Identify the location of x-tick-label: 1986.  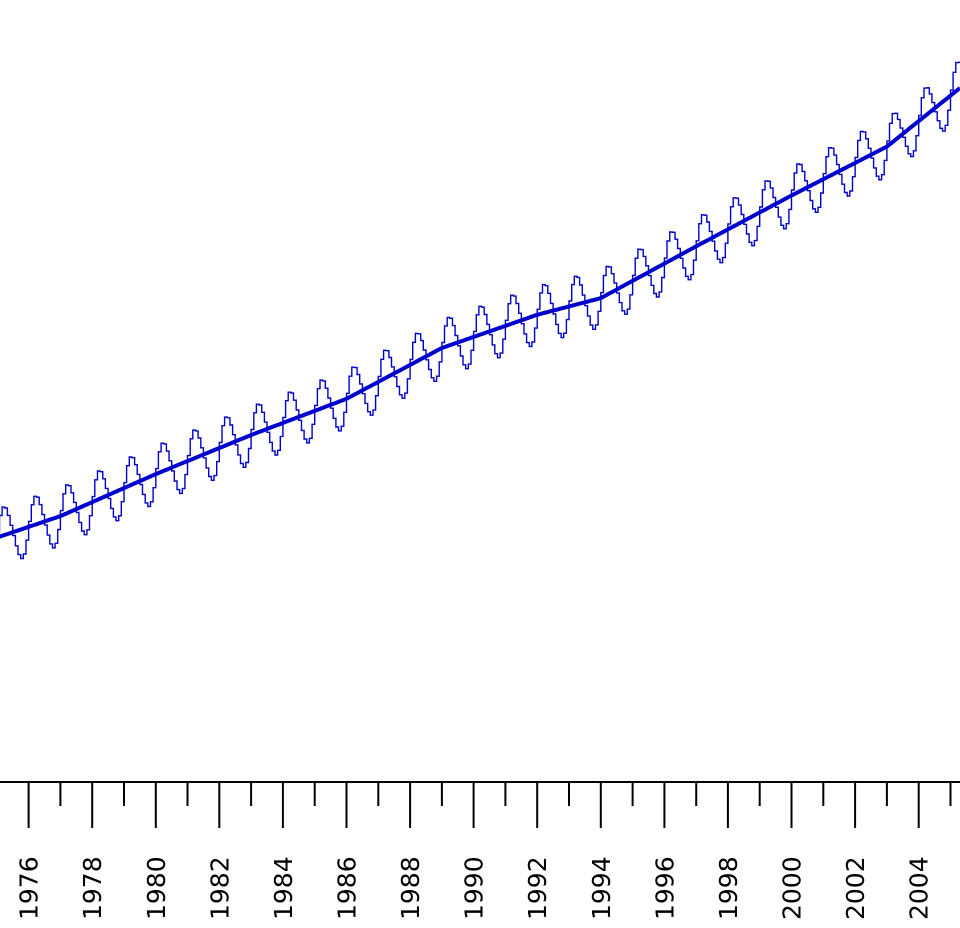
(347, 888).